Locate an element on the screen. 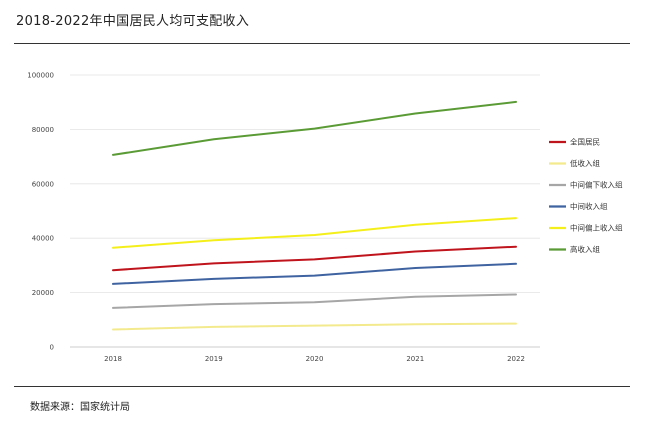 The height and width of the screenshot is (429, 650). y-tick-label: 80000 is located at coordinates (43, 130).